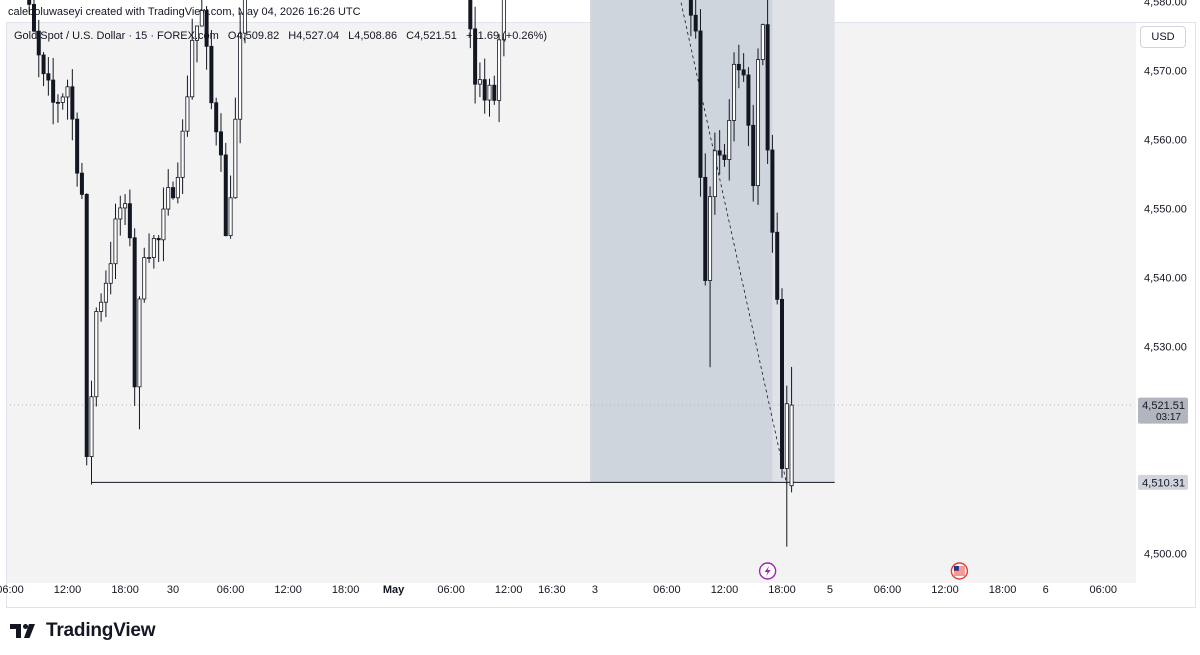 The image size is (1200, 655). Describe the element at coordinates (595, 590) in the screenshot. I see `x-tick-label: 3` at that location.